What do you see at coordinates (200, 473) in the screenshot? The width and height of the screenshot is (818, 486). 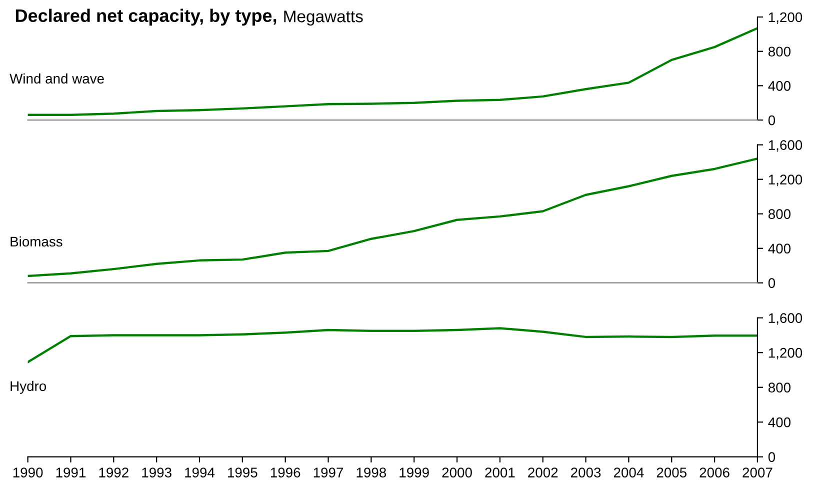 I see `x-tick-label: 1994` at bounding box center [200, 473].